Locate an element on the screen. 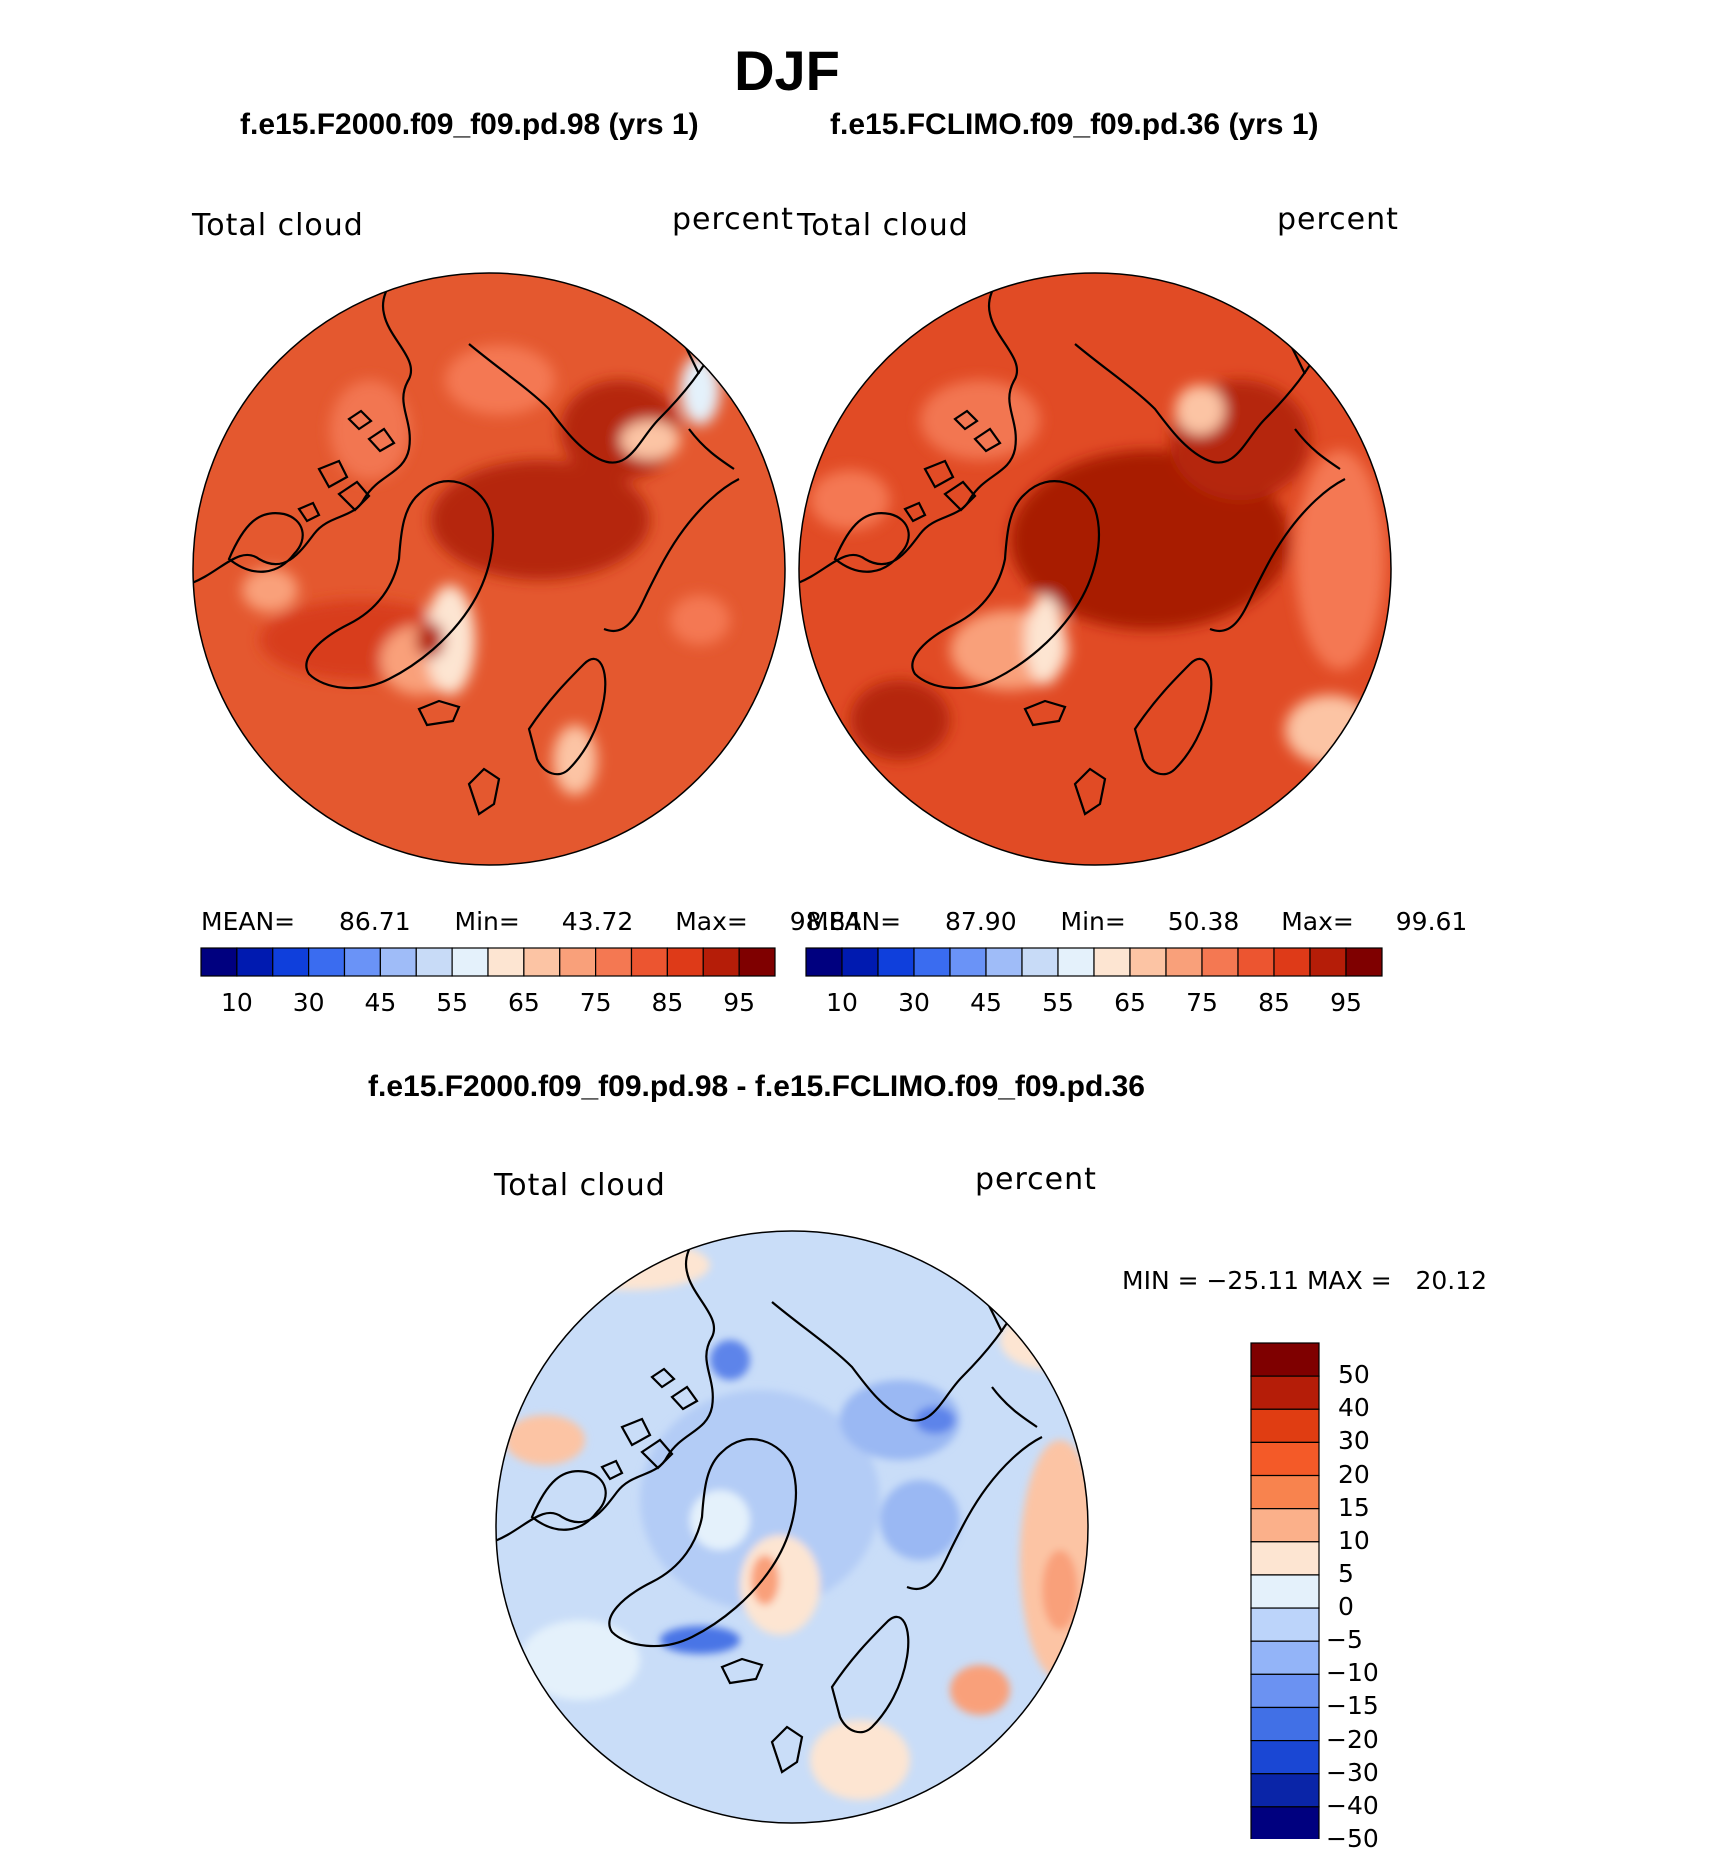  panel1-max-value: 98.84 is located at coordinates (825, 921).